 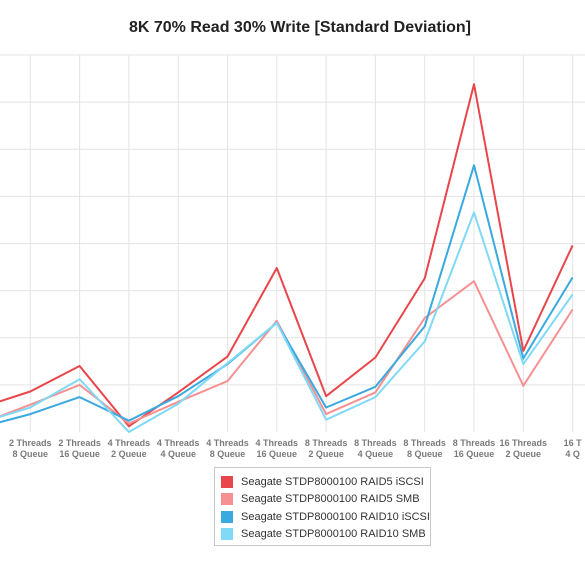 I want to click on legend-label: Seagate STDP8000100 RAID10 SMB, so click(x=333, y=534).